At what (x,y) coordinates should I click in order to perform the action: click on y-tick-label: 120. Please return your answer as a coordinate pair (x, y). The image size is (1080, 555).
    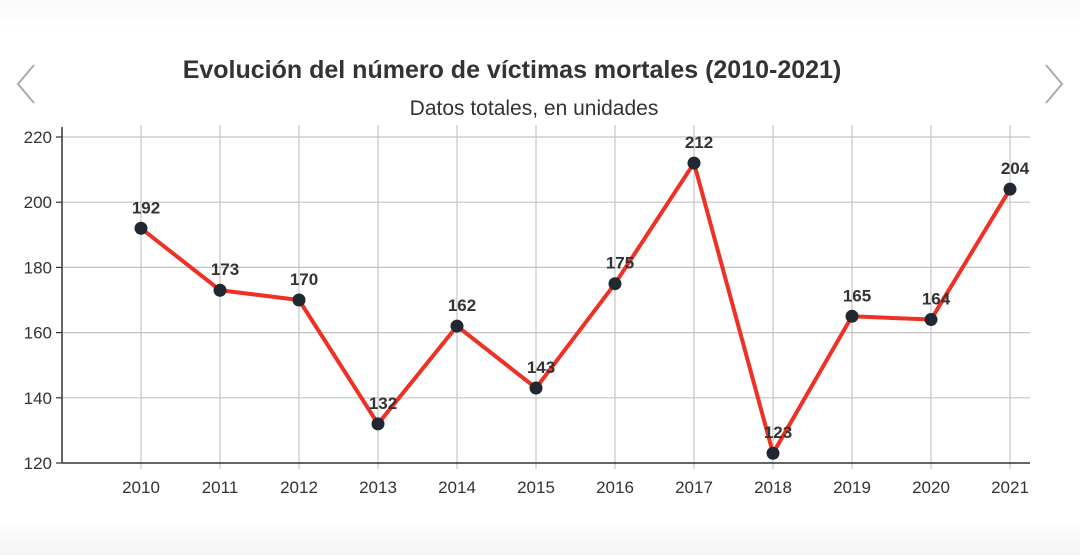
    Looking at the image, I should click on (38, 463).